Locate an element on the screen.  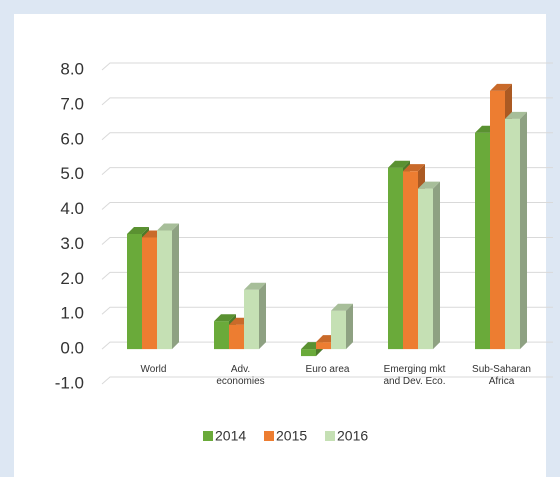
y-tick-label: 3.0 is located at coordinates (72, 243).